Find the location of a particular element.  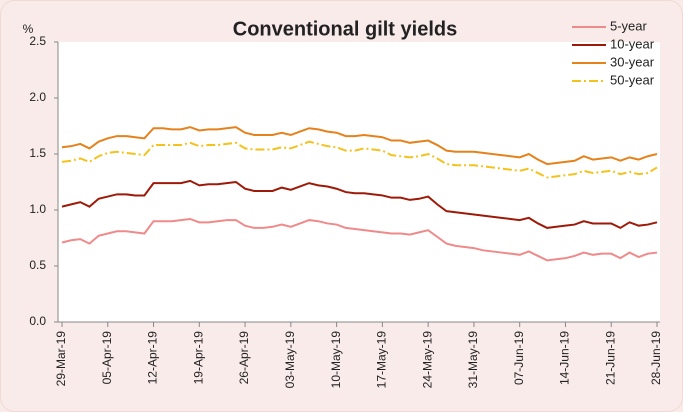

y-tick-label: 2.0 is located at coordinates (37, 97).